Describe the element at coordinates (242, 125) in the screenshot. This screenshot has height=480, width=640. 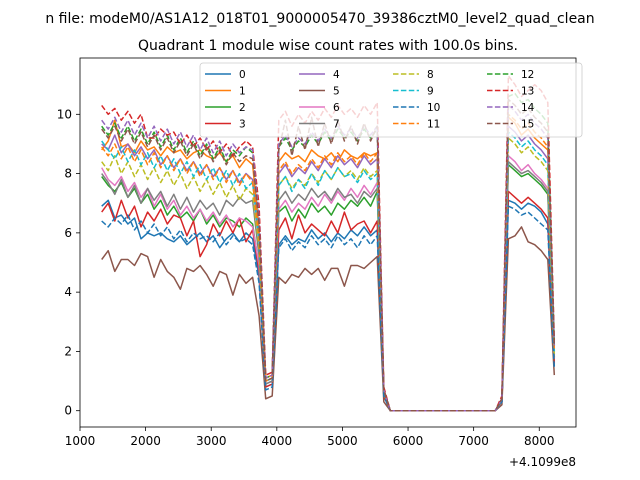
I see `legend-label-3: 3` at that location.